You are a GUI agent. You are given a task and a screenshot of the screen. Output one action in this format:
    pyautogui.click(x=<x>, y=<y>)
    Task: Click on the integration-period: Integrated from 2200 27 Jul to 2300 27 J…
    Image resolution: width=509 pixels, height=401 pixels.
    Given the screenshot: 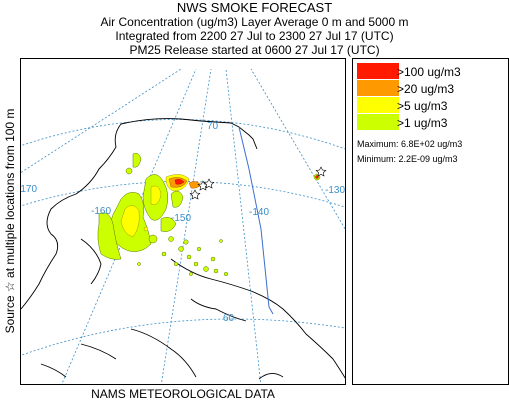 What is the action you would take?
    pyautogui.click(x=254, y=36)
    